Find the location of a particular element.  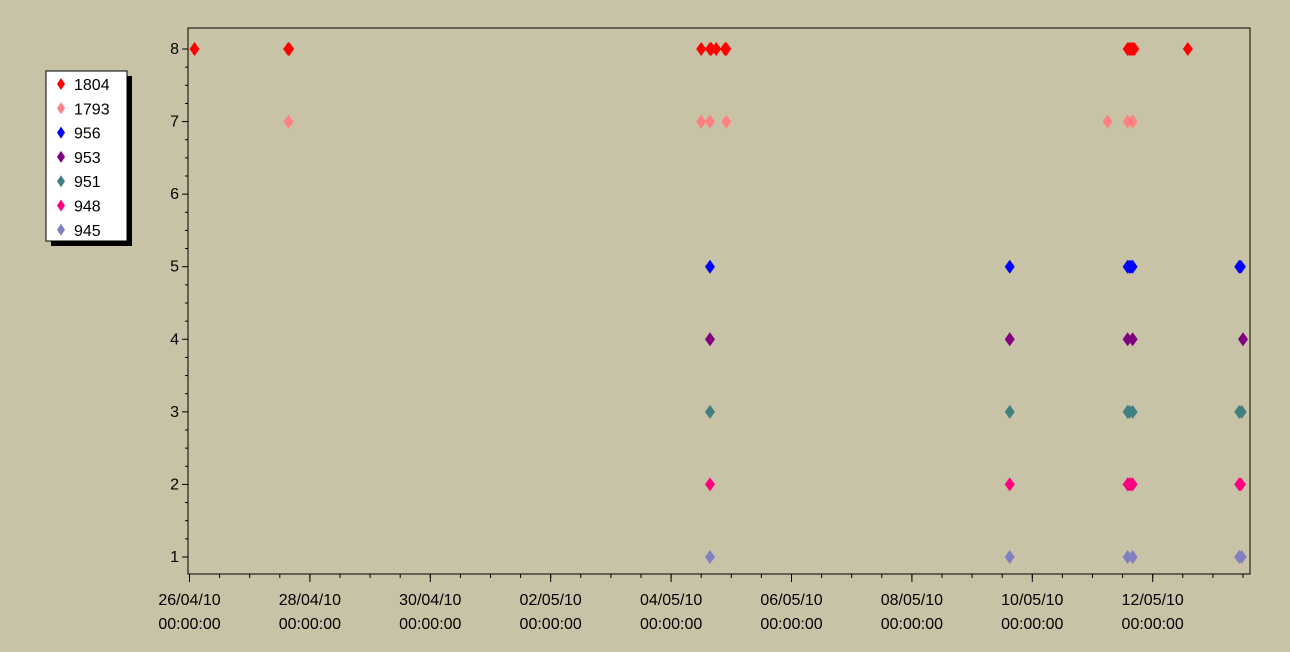

legend-label: 948 is located at coordinates (87, 207).